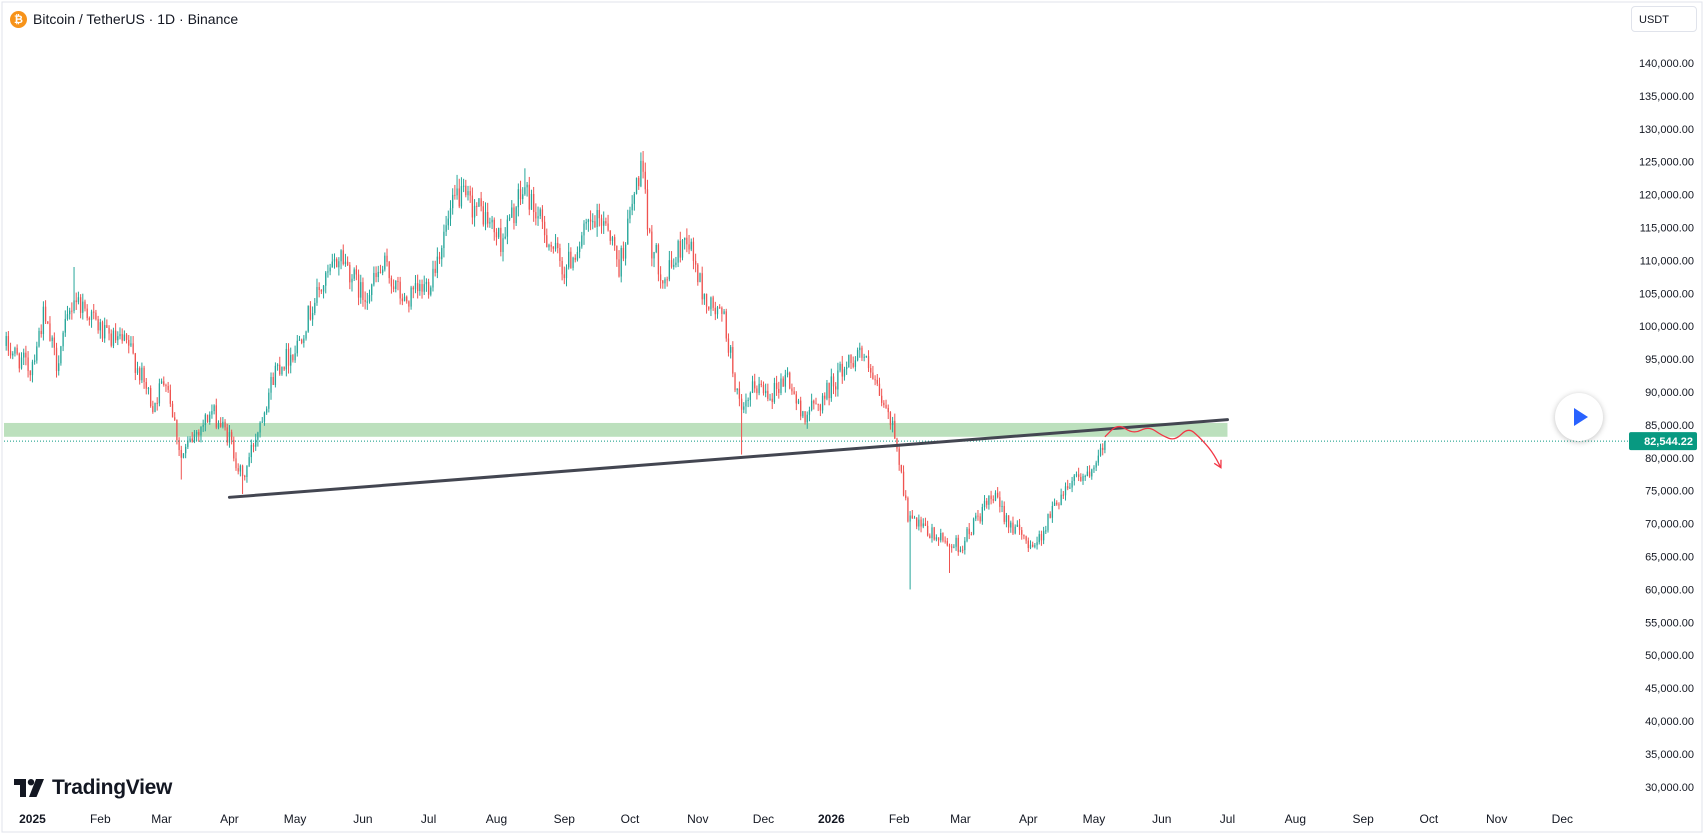  Describe the element at coordinates (1028, 819) in the screenshot. I see `x-tick-label: Apr` at that location.